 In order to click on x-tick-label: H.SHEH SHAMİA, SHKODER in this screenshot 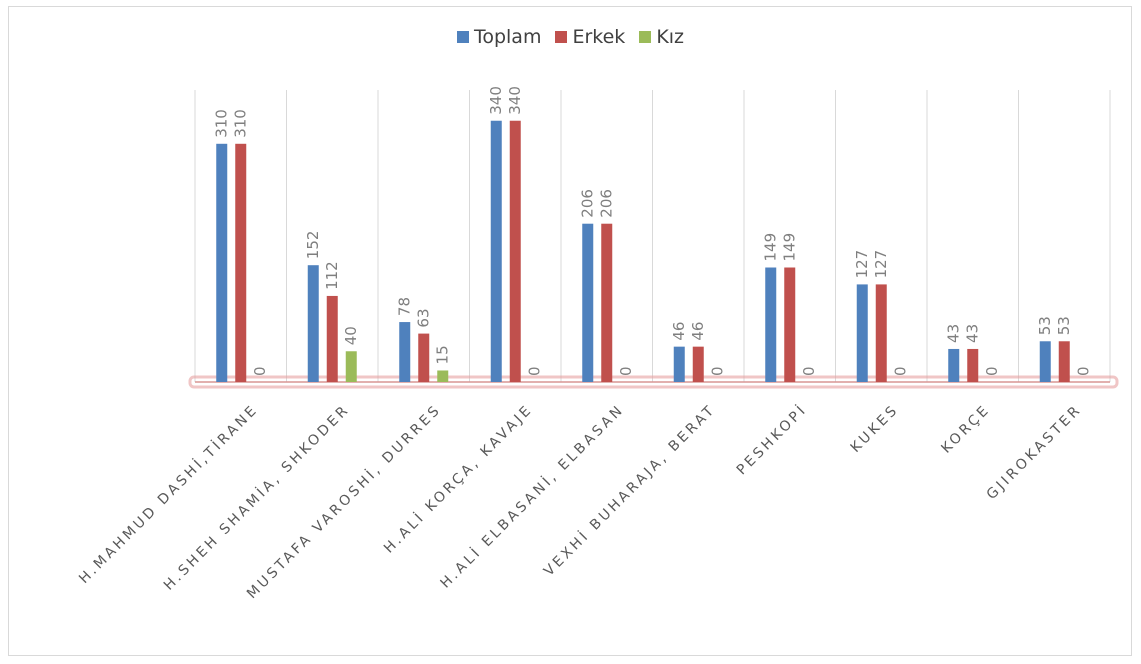, I will do `click(256, 497)`.